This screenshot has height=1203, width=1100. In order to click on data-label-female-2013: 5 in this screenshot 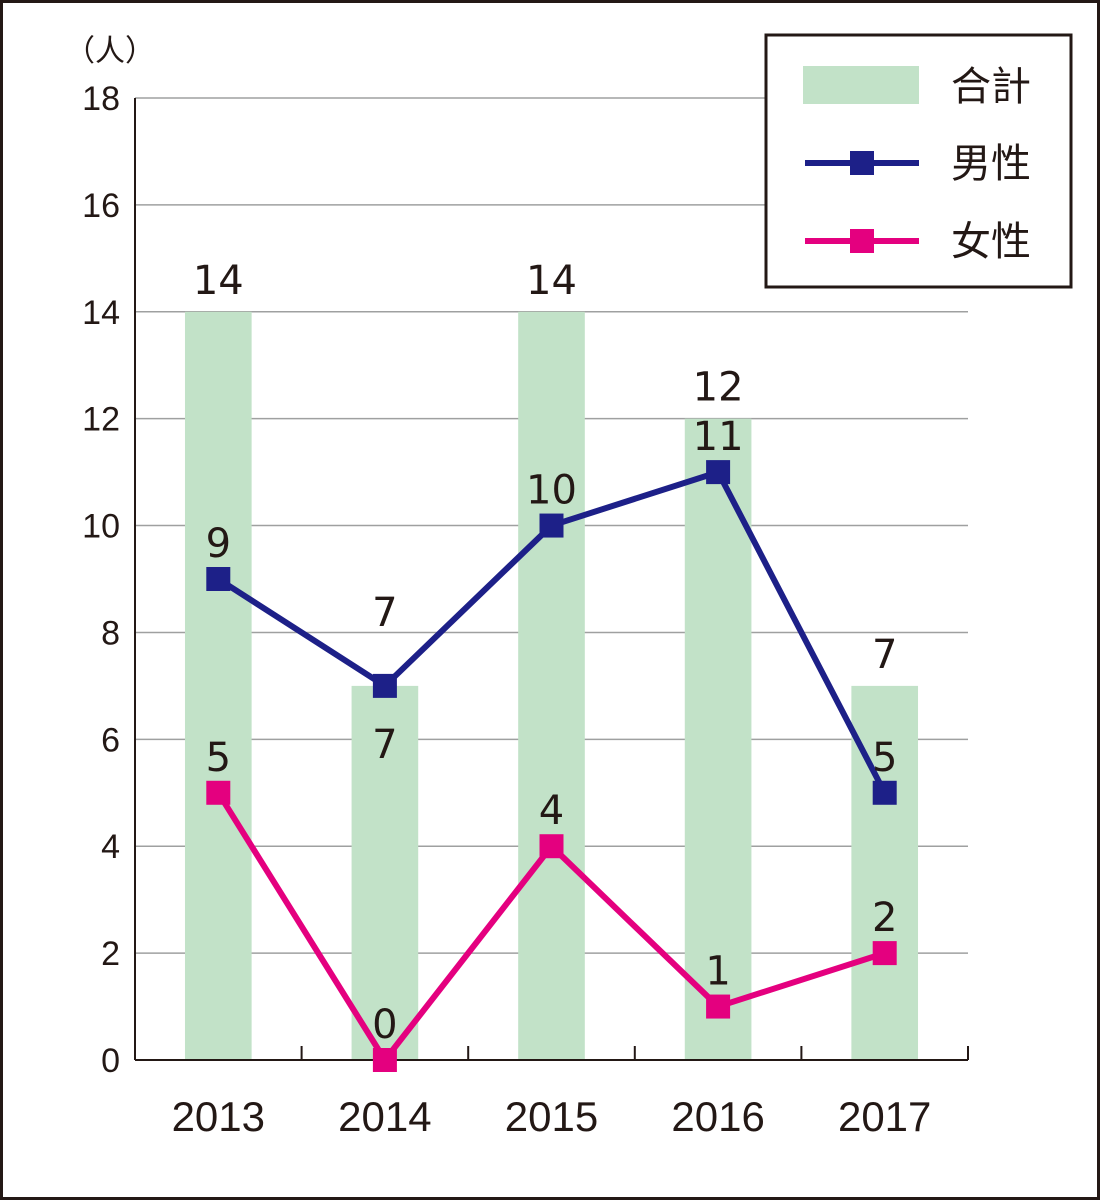, I will do `click(218, 758)`.